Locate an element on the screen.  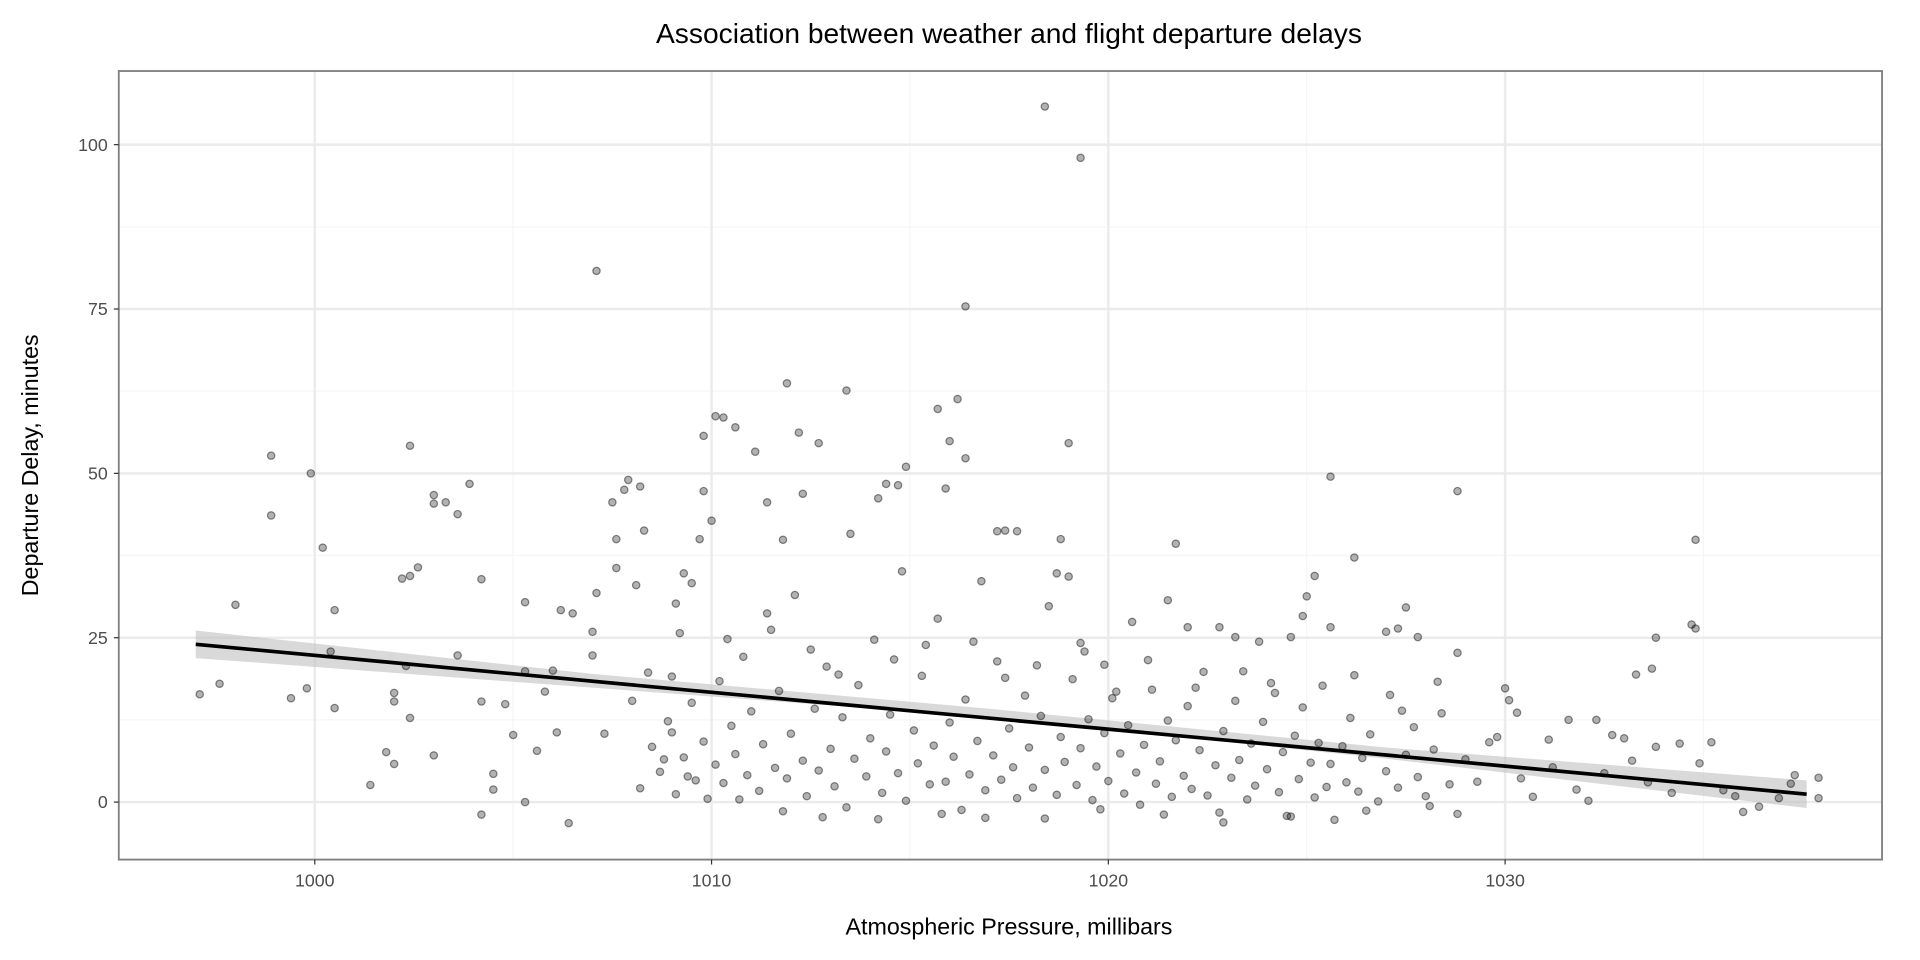
x-tick-label: 1030 is located at coordinates (1505, 881).